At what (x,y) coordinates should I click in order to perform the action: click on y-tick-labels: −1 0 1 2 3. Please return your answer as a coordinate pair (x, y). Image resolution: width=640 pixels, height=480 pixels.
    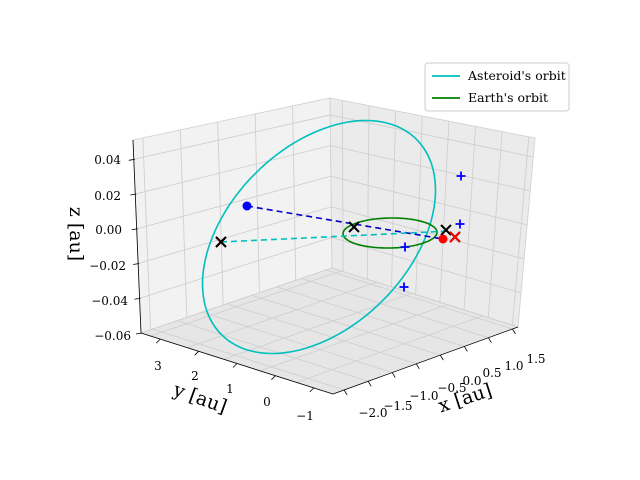
    Looking at the image, I should click on (234, 391).